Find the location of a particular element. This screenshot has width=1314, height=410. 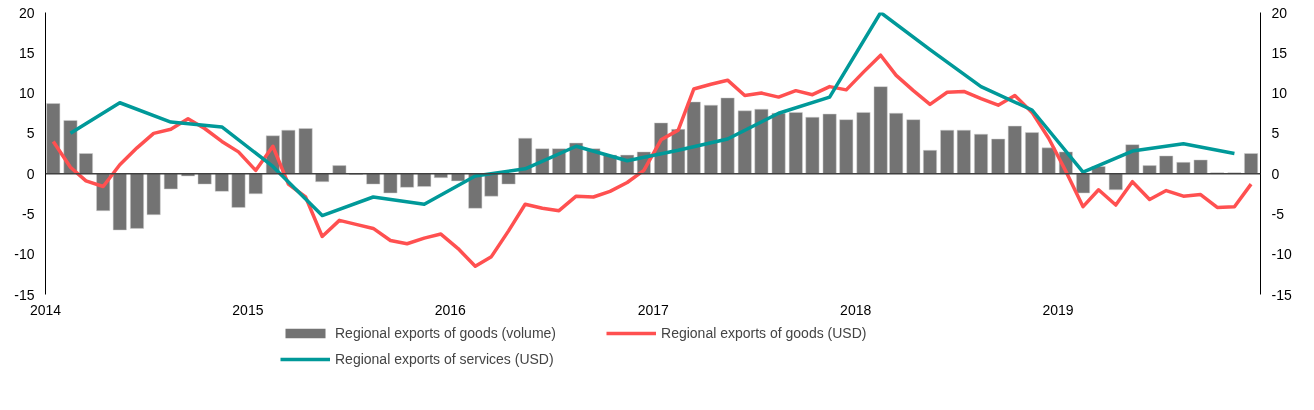

x-tick-label: 2019 is located at coordinates (1058, 309).